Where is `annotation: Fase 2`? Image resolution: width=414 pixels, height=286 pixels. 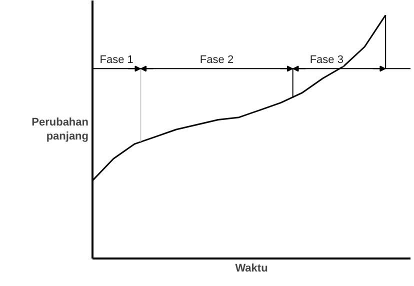
annotation: Fase 2 is located at coordinates (217, 60).